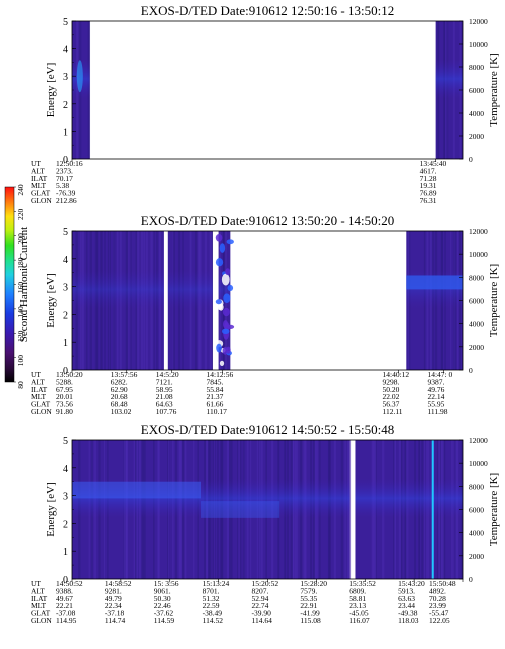 The width and height of the screenshot is (505, 649). What do you see at coordinates (408, 613) in the screenshot?
I see `ephemeris-value: -49.38` at bounding box center [408, 613].